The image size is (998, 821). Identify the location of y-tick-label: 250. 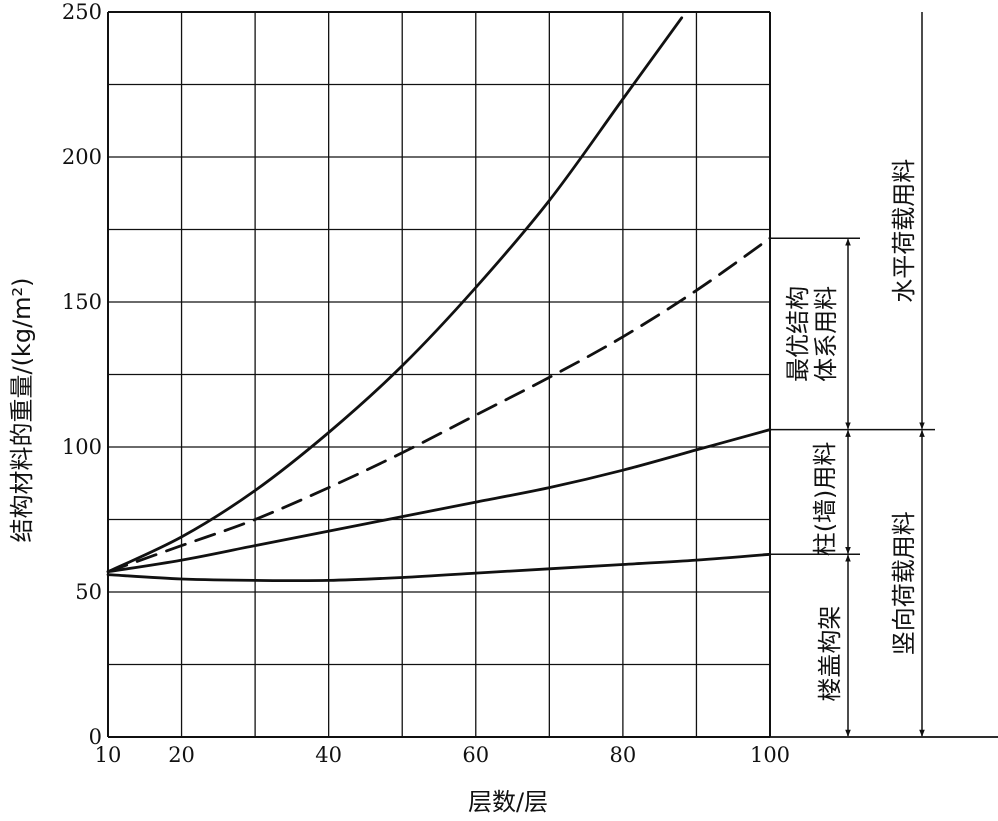
(82, 12).